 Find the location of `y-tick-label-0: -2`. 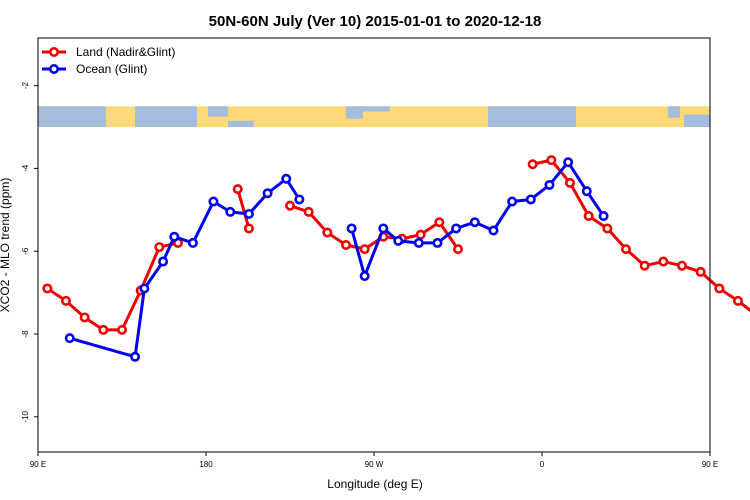

y-tick-label-0: -2 is located at coordinates (25, 86).